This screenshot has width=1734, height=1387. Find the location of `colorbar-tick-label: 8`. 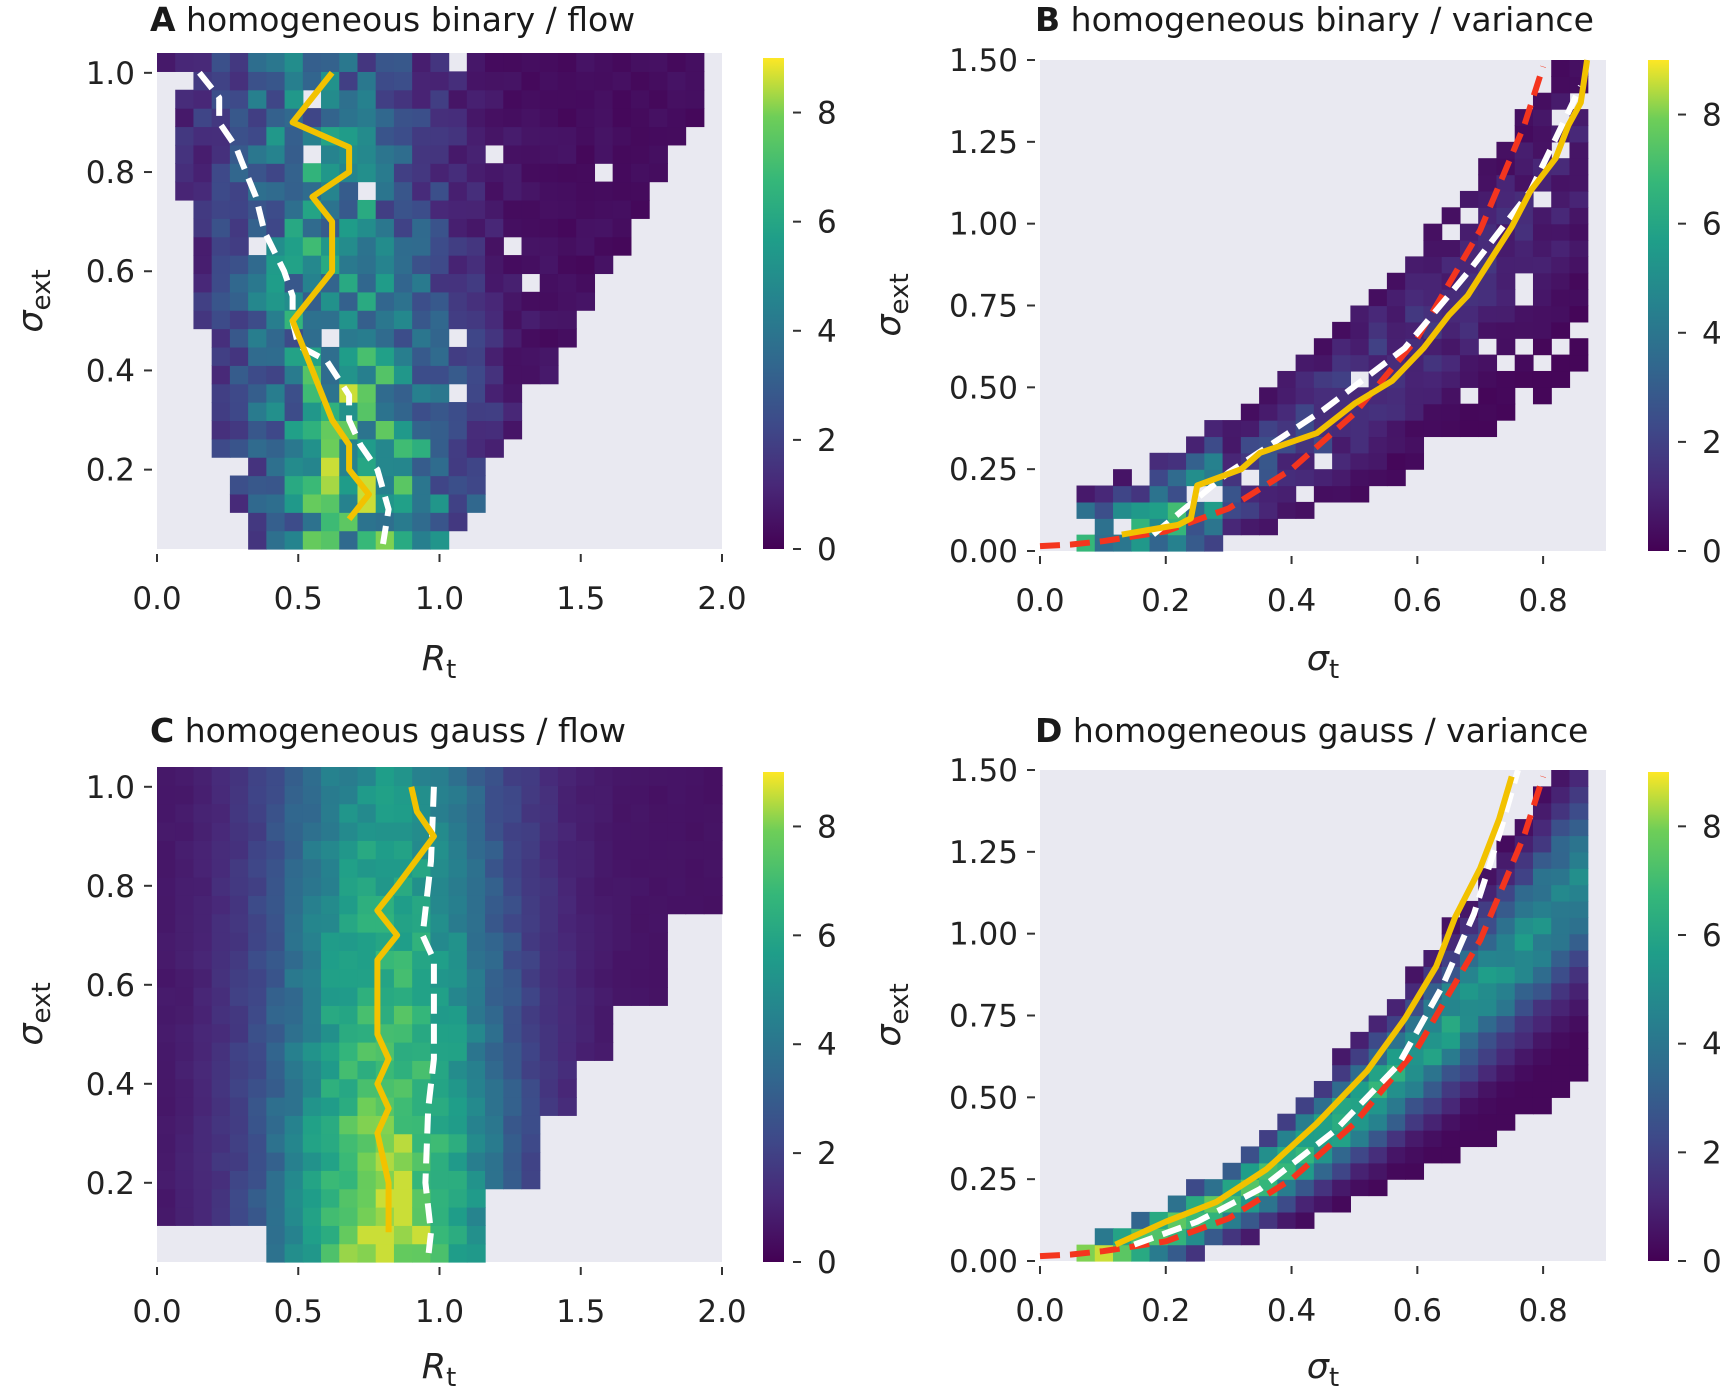

colorbar-tick-label: 8 is located at coordinates (1712, 827).